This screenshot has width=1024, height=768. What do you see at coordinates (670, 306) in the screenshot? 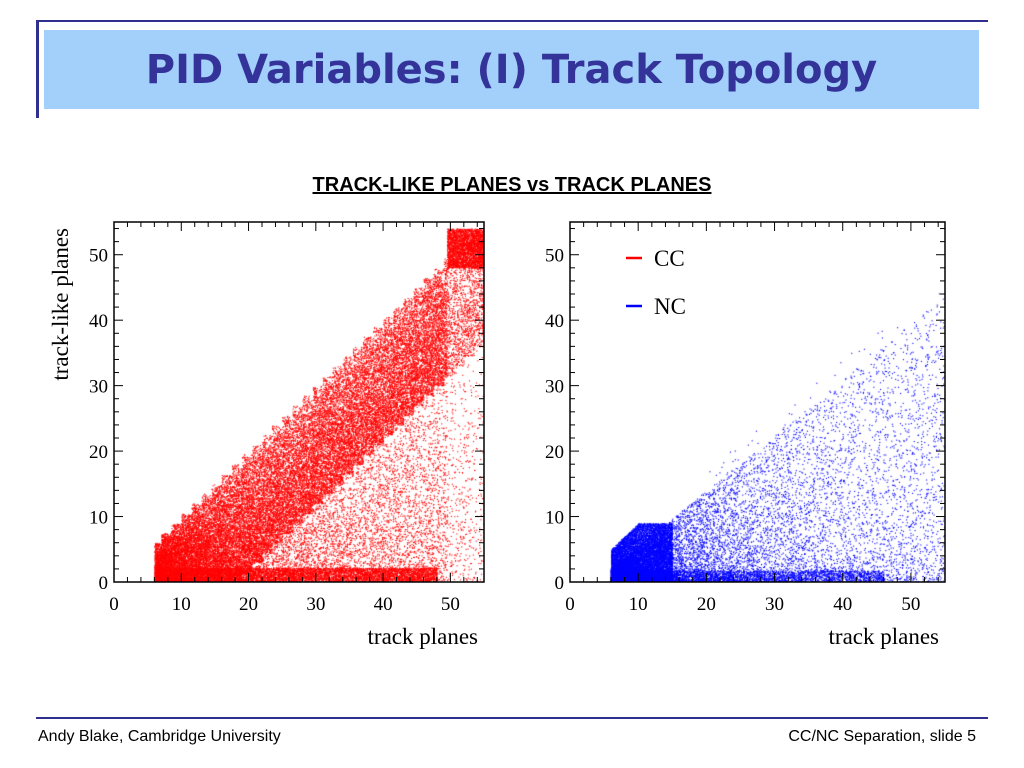
I see `legend-label-nc: NC` at bounding box center [670, 306].